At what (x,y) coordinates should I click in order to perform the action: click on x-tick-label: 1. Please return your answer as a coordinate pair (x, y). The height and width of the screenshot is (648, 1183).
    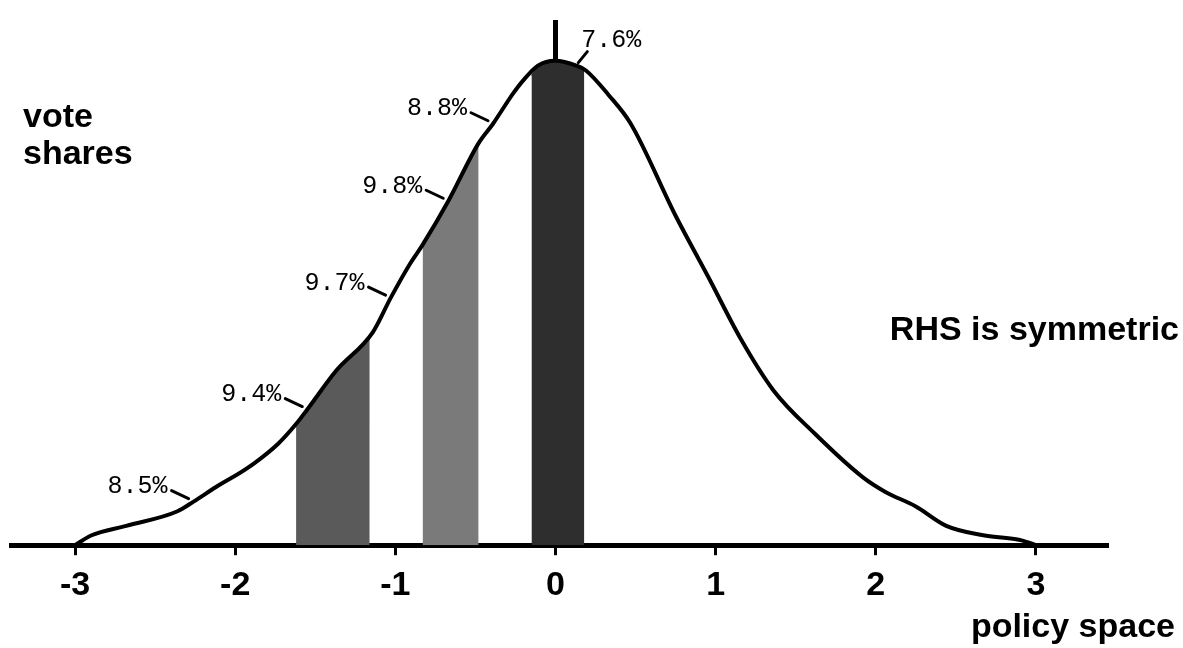
    Looking at the image, I should click on (716, 582).